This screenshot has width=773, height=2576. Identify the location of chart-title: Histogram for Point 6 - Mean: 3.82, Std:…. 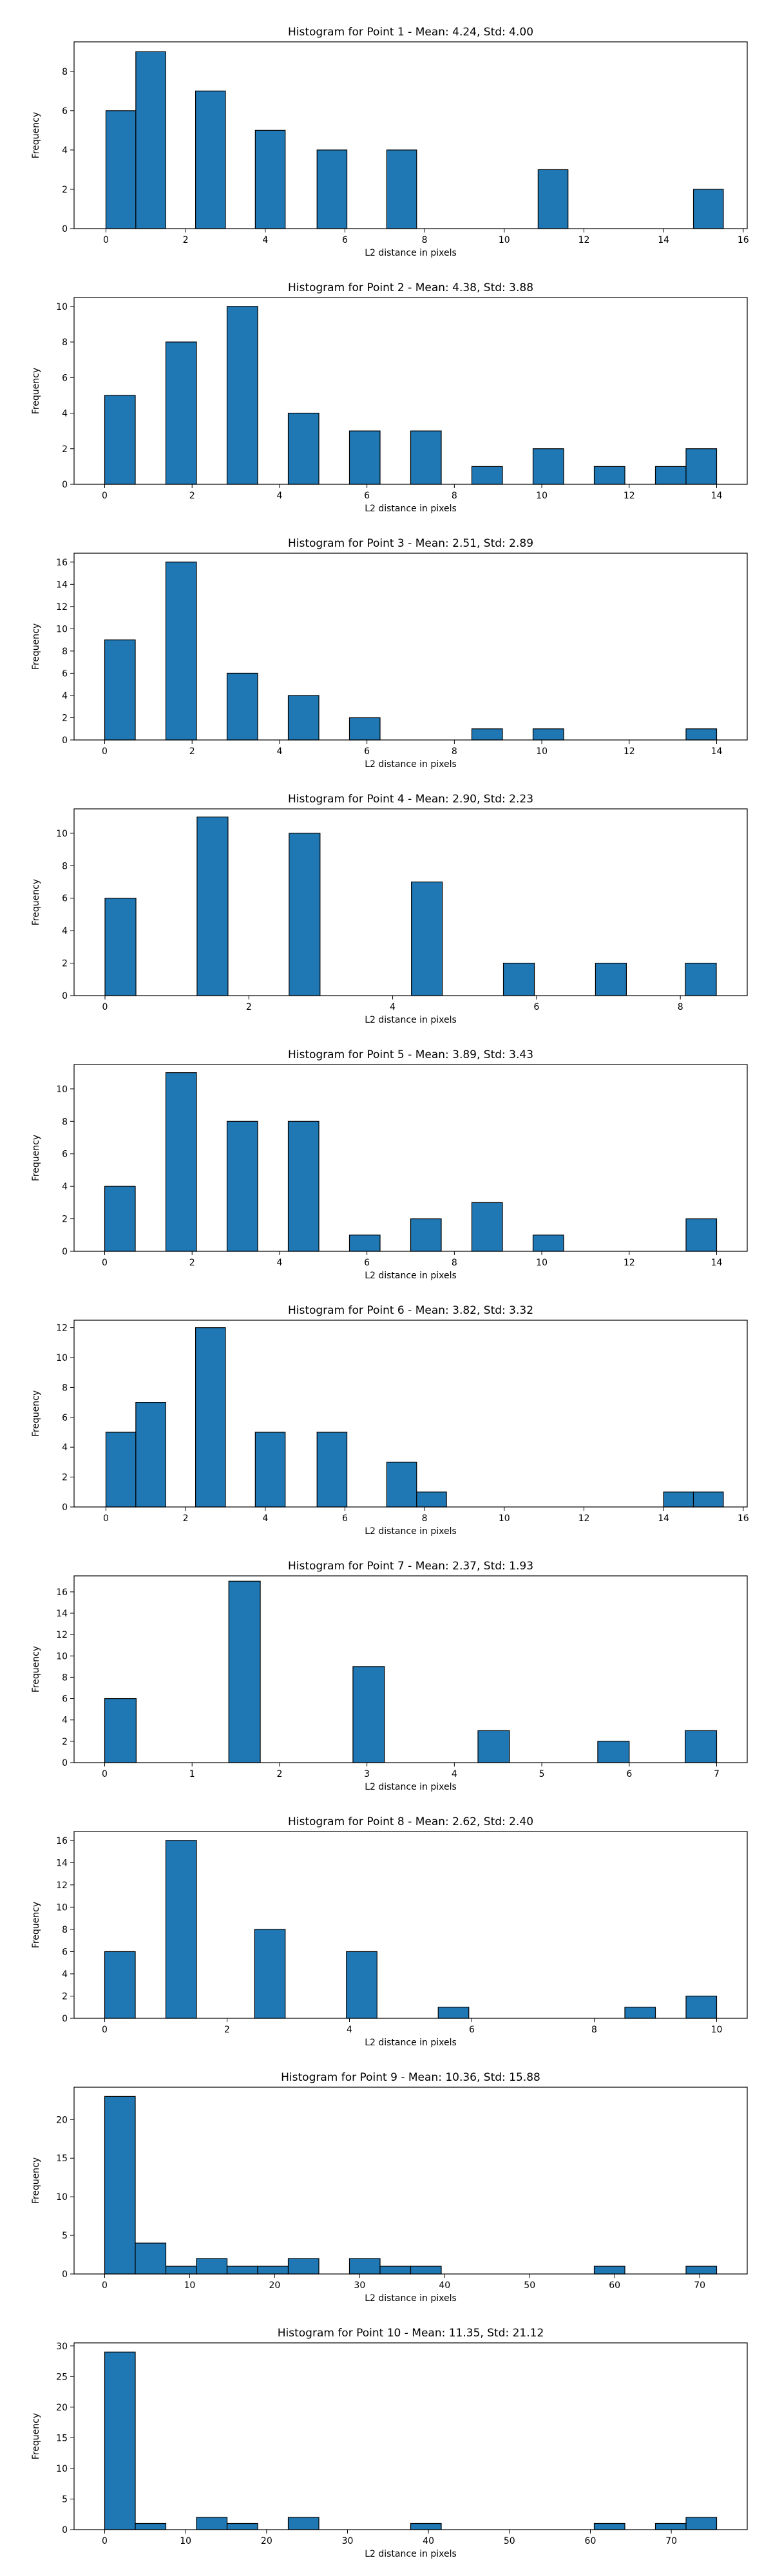
(410, 1310).